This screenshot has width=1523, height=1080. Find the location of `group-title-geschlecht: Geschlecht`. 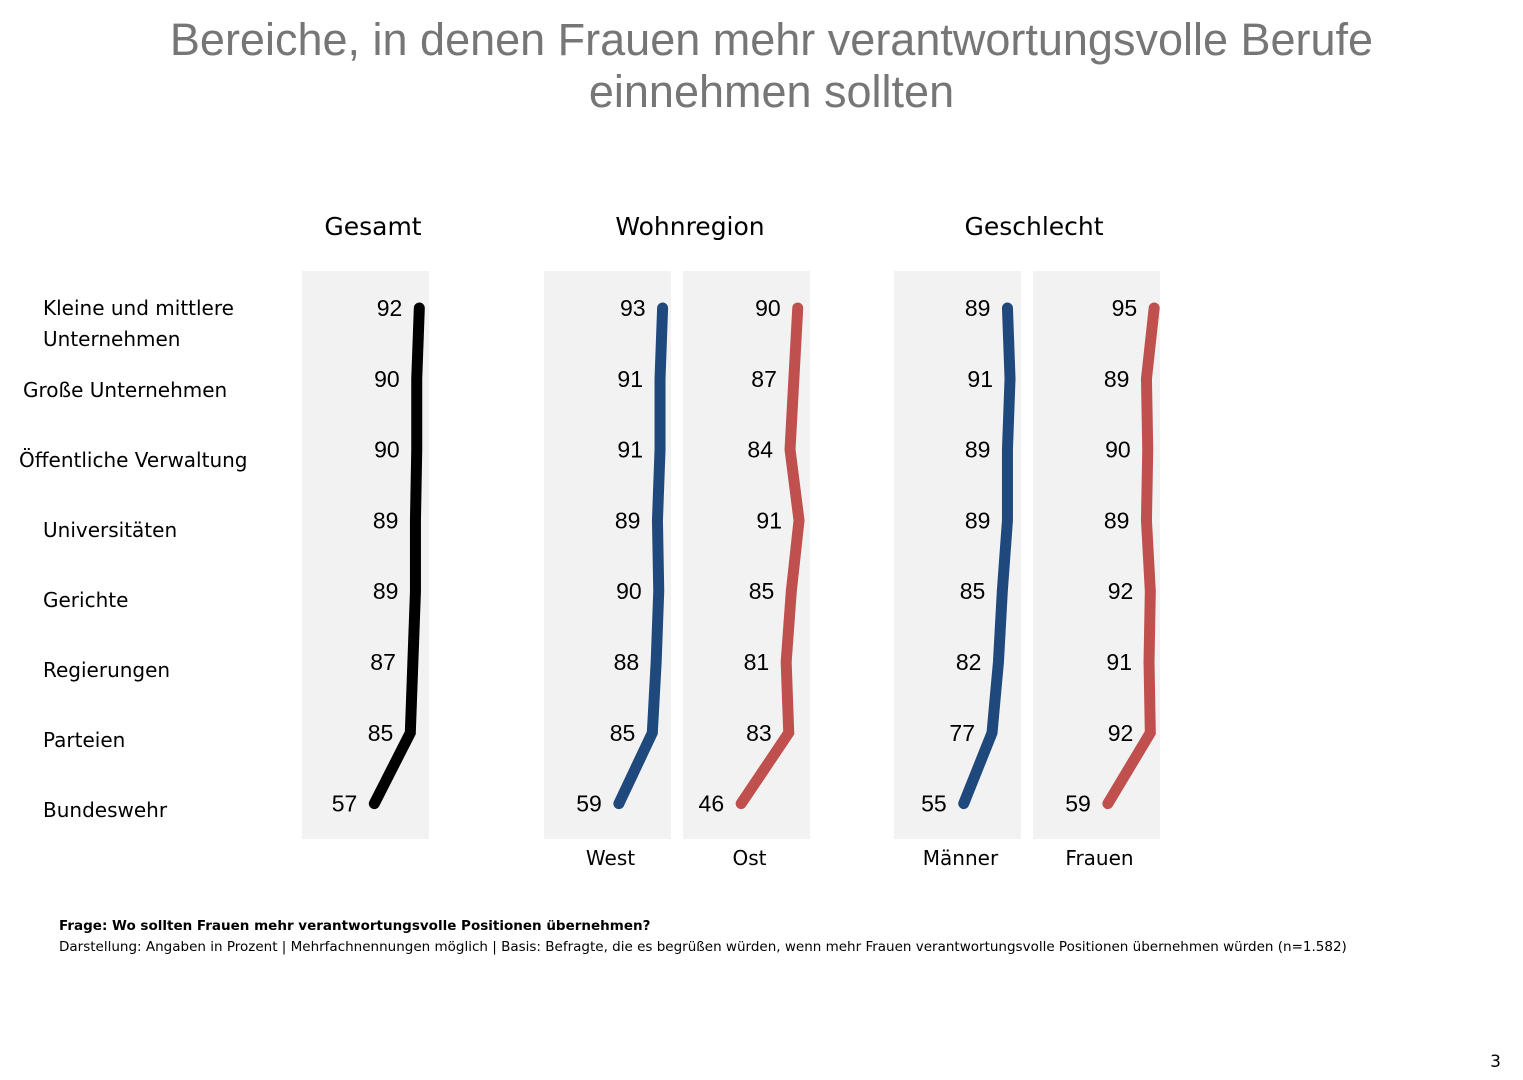

group-title-geschlecht: Geschlecht is located at coordinates (1034, 226).